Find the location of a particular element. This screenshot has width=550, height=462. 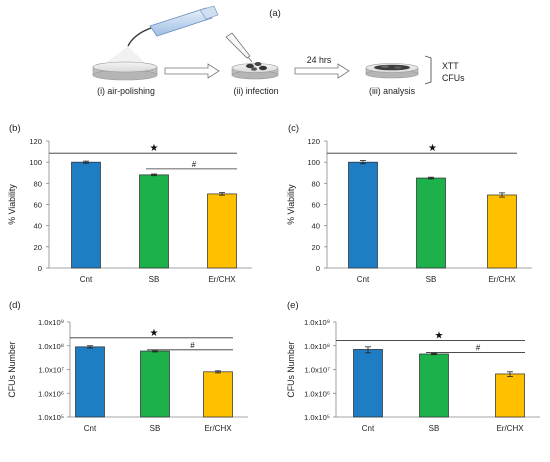

step-label-analysis: (iii) analysis is located at coordinates (392, 91).